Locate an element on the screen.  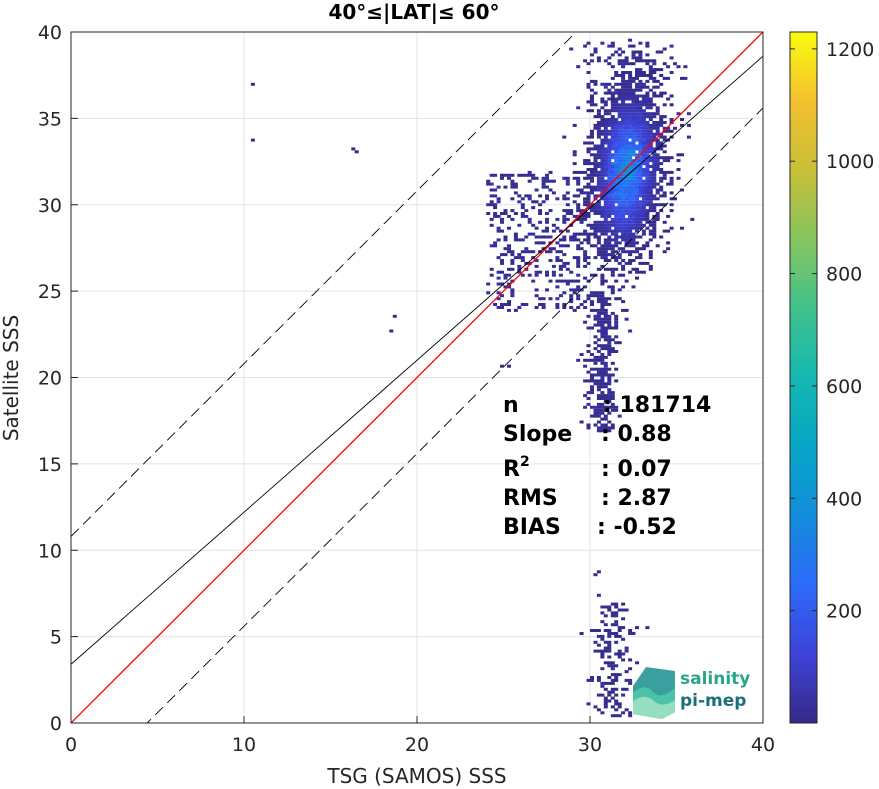
colorbar-tick-label: 1200 is located at coordinates (850, 50).